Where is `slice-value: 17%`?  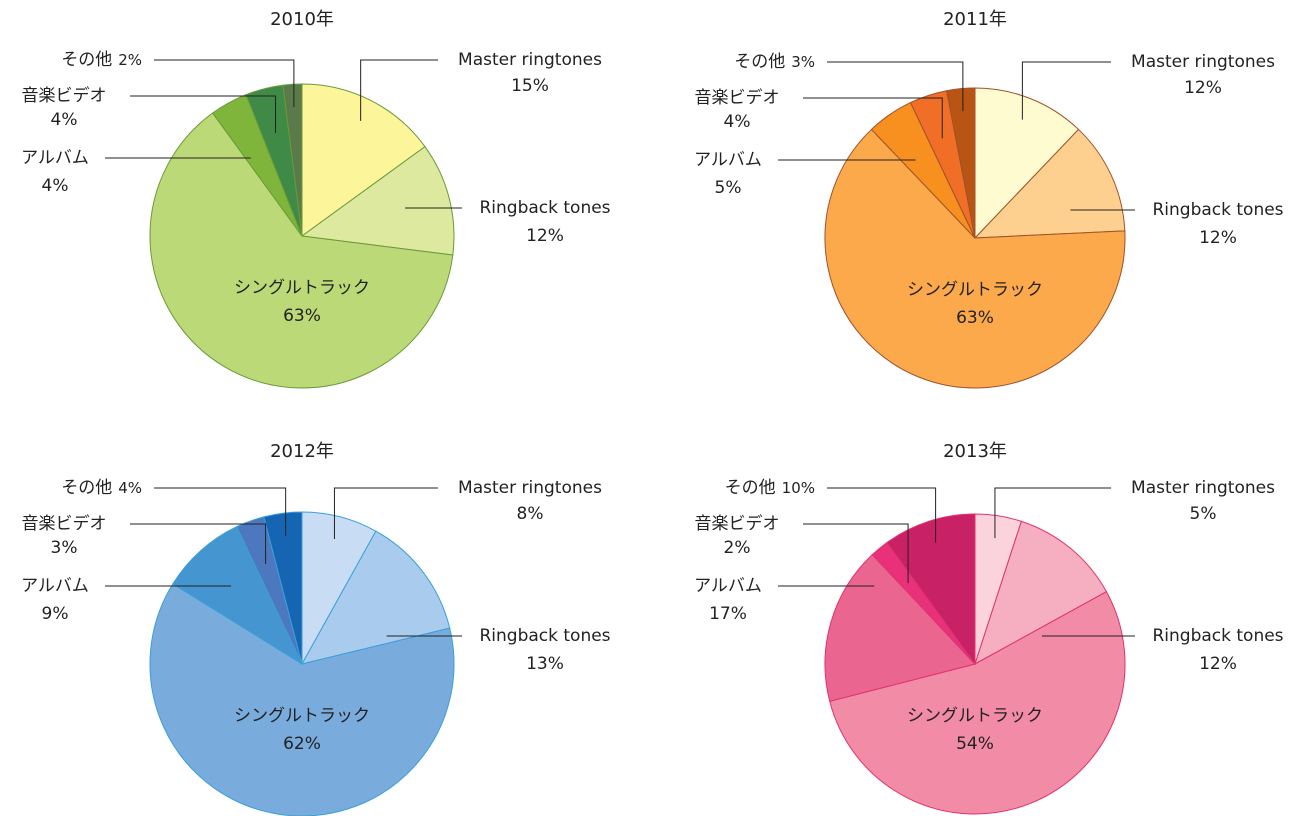
slice-value: 17% is located at coordinates (728, 614).